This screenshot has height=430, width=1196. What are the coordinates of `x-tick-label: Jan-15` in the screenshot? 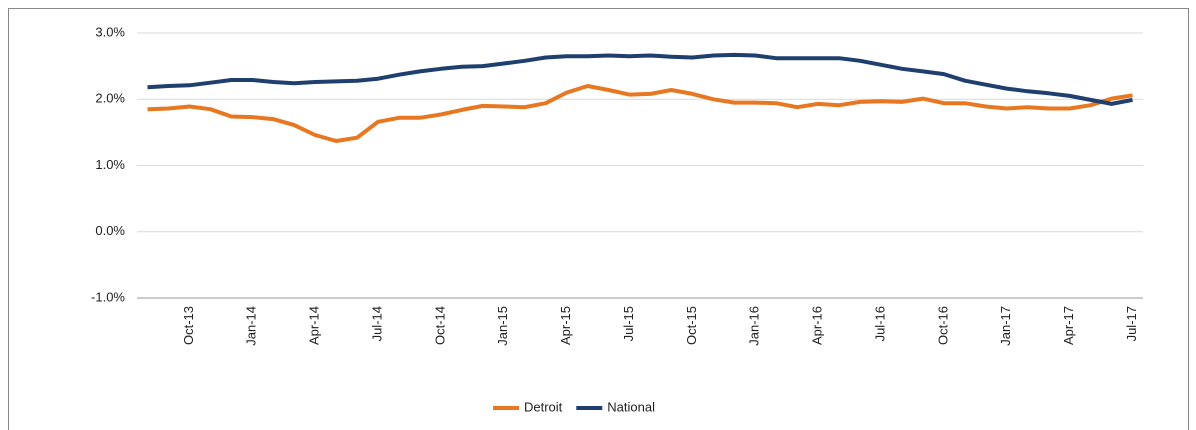 It's located at (502, 326).